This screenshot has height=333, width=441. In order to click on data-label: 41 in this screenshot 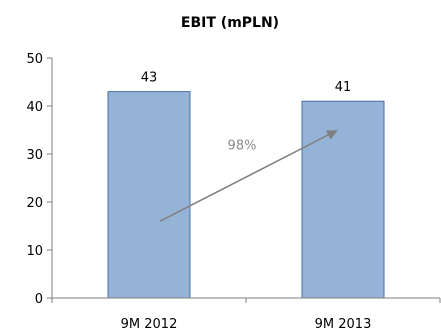, I will do `click(343, 87)`.